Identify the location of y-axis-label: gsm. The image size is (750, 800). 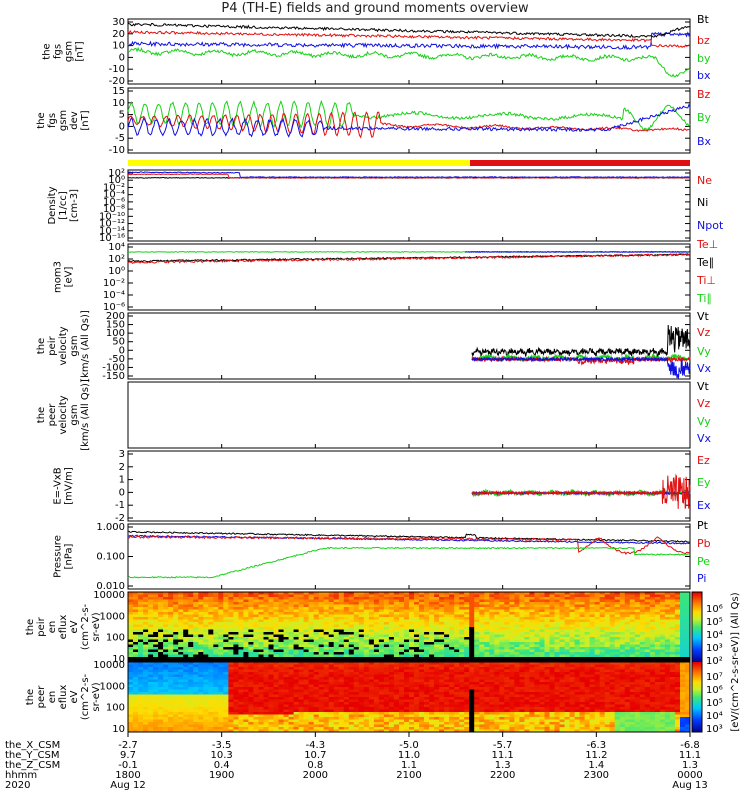
(63, 120).